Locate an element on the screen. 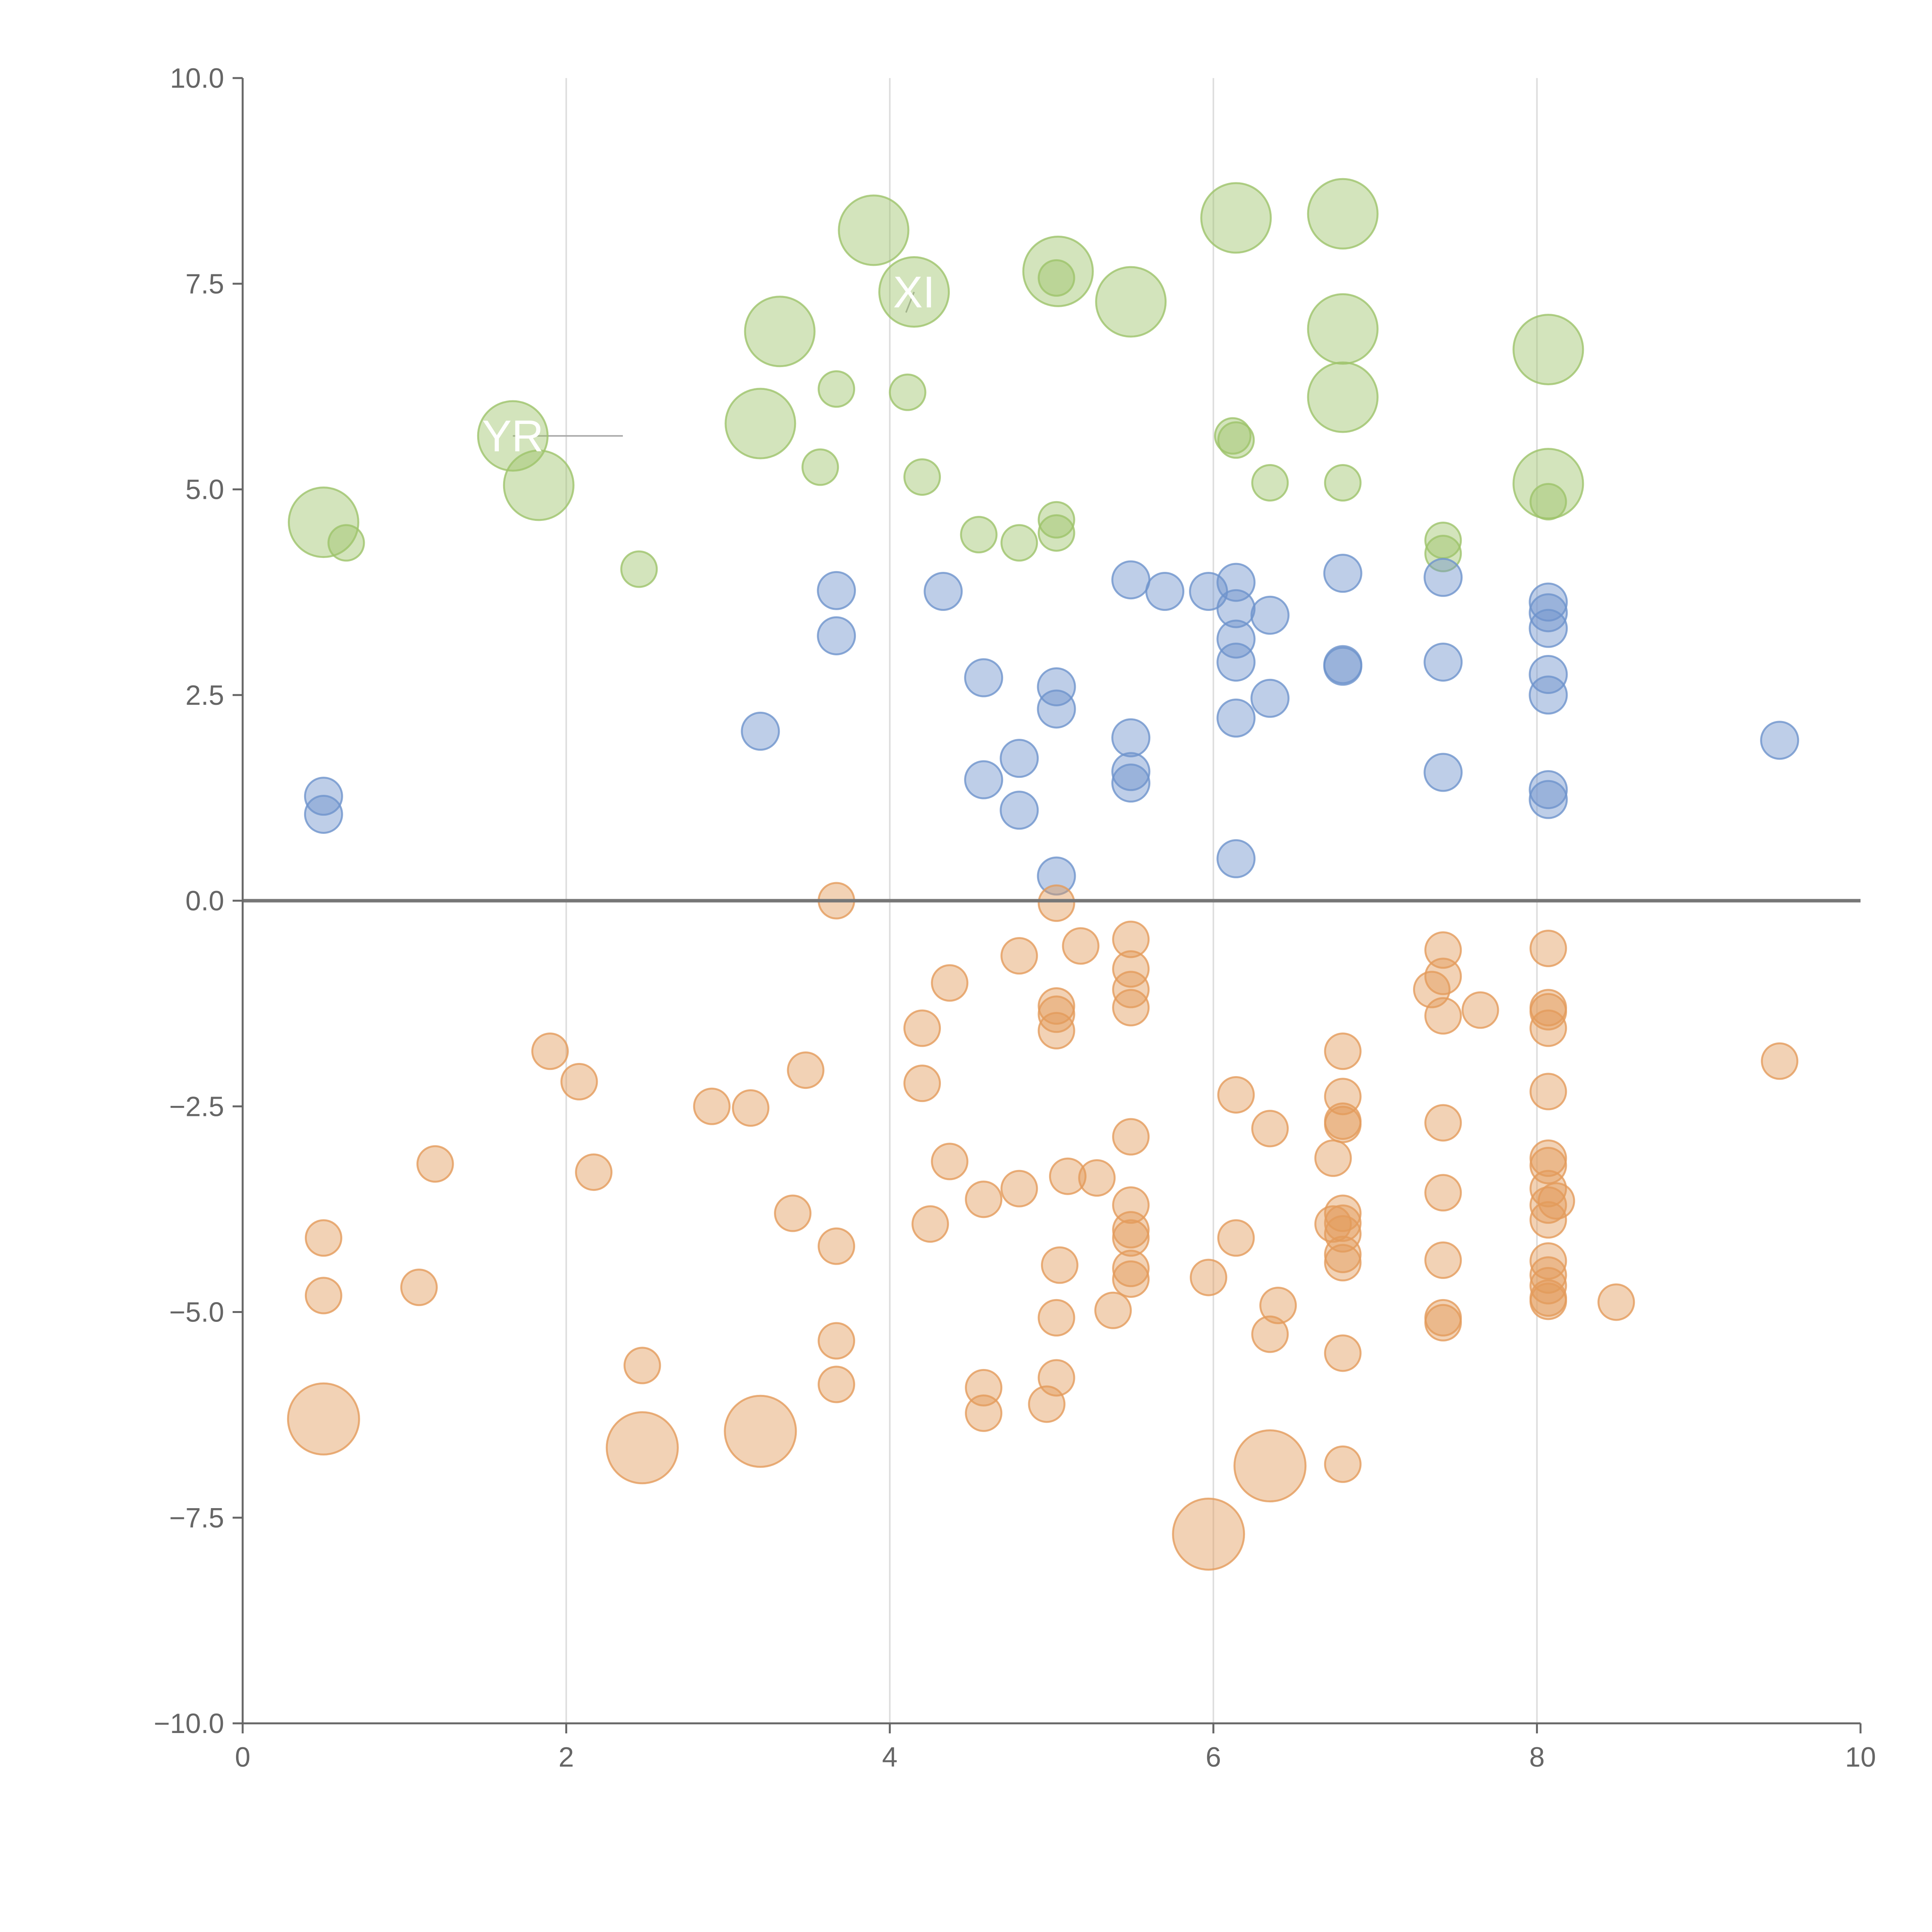 This screenshot has width=1932, height=1932. leader-lines is located at coordinates (714, 364).